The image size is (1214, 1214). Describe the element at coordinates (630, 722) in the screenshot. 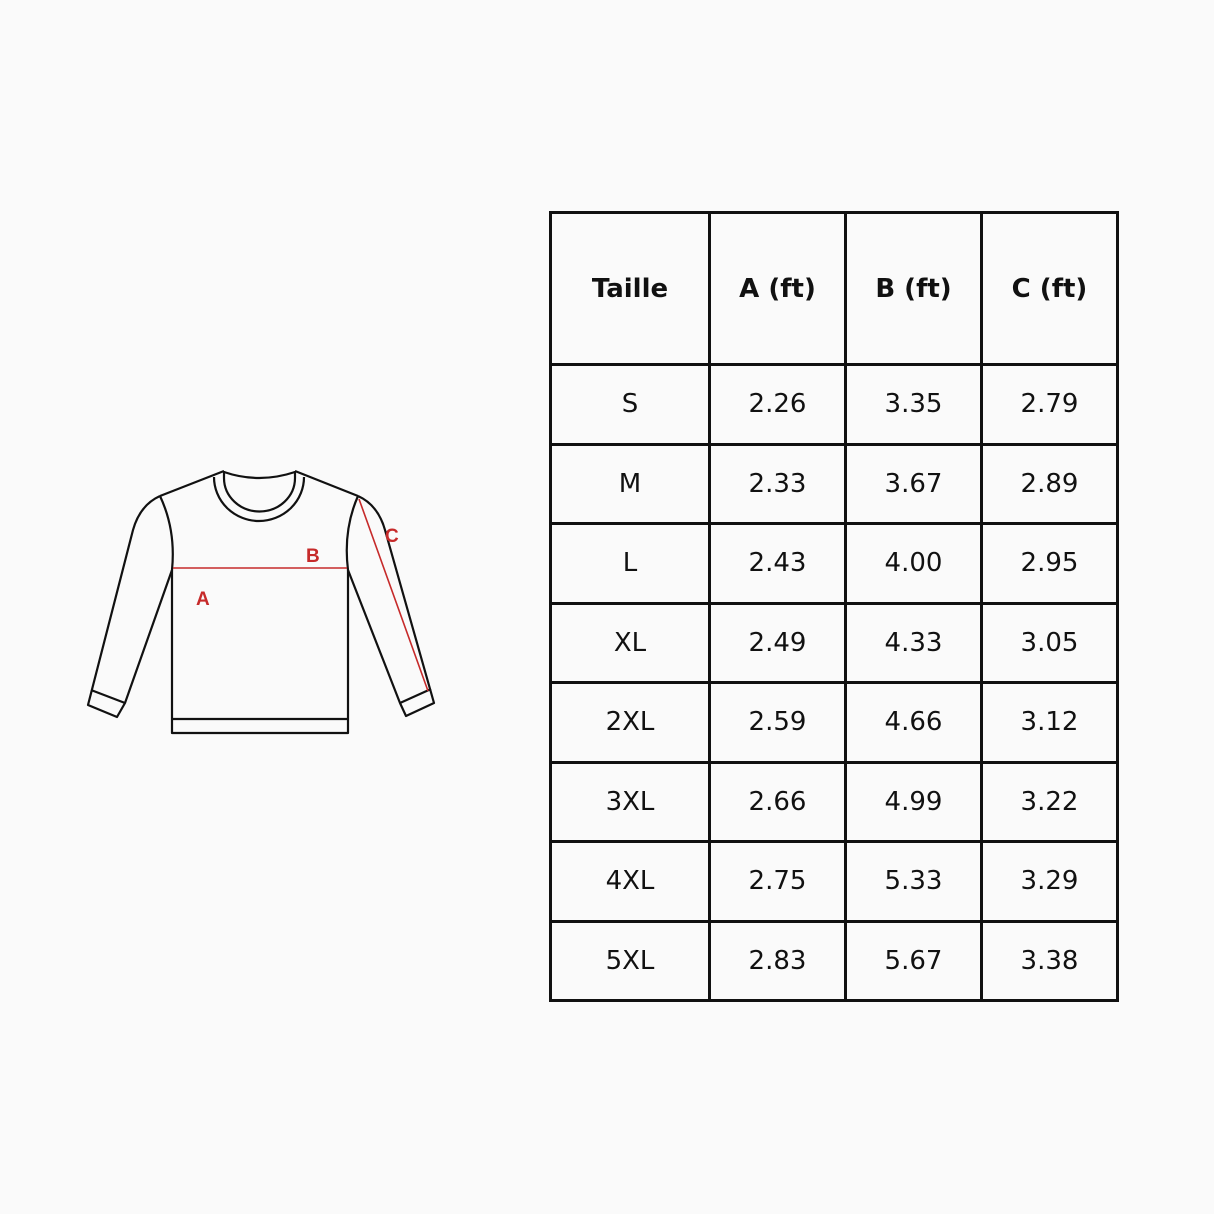

I see `cell-size: 2XL` at that location.